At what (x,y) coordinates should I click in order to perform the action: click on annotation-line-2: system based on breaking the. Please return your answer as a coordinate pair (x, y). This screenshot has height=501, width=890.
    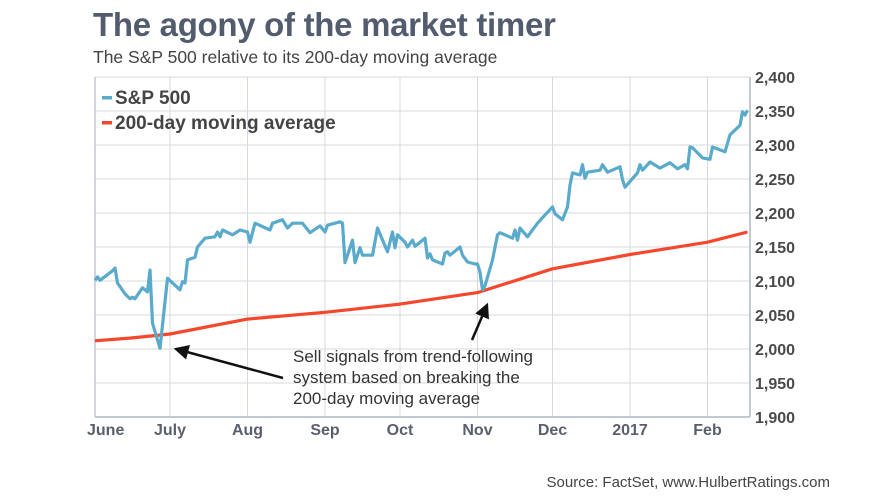
    Looking at the image, I should click on (406, 377).